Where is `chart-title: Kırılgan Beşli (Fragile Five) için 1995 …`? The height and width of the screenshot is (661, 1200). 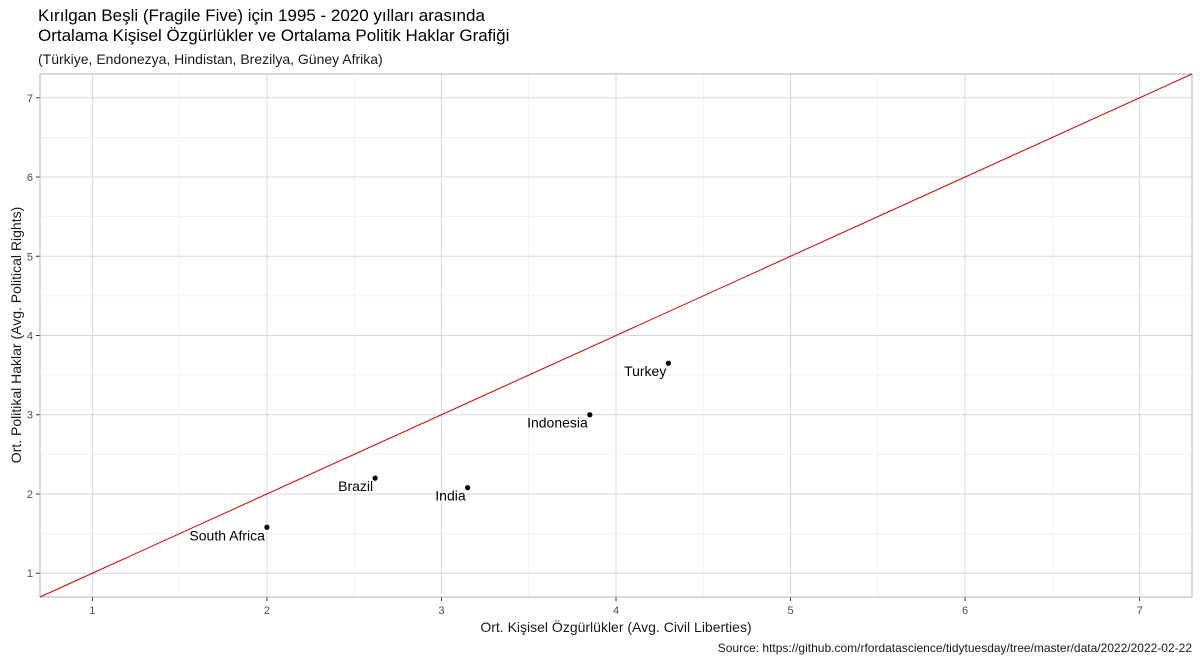 chart-title: Kırılgan Beşli (Fragile Five) için 1995 … is located at coordinates (274, 25).